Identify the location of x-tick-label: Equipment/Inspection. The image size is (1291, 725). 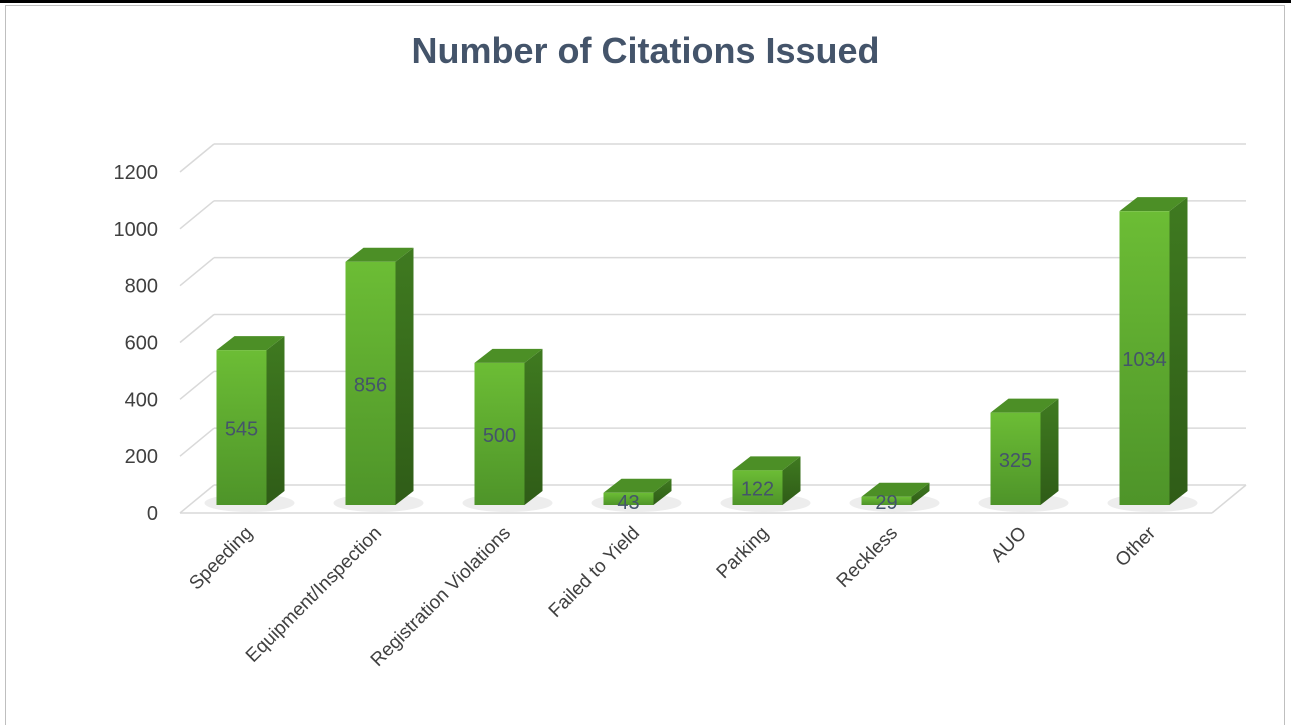
(314, 595).